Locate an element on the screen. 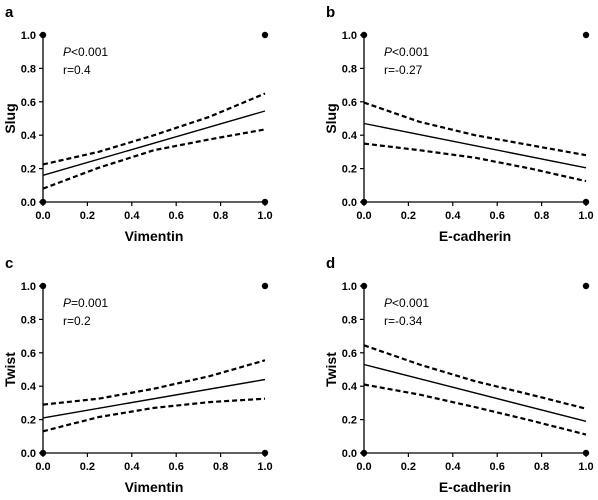  panel-letter: b is located at coordinates (330, 12).